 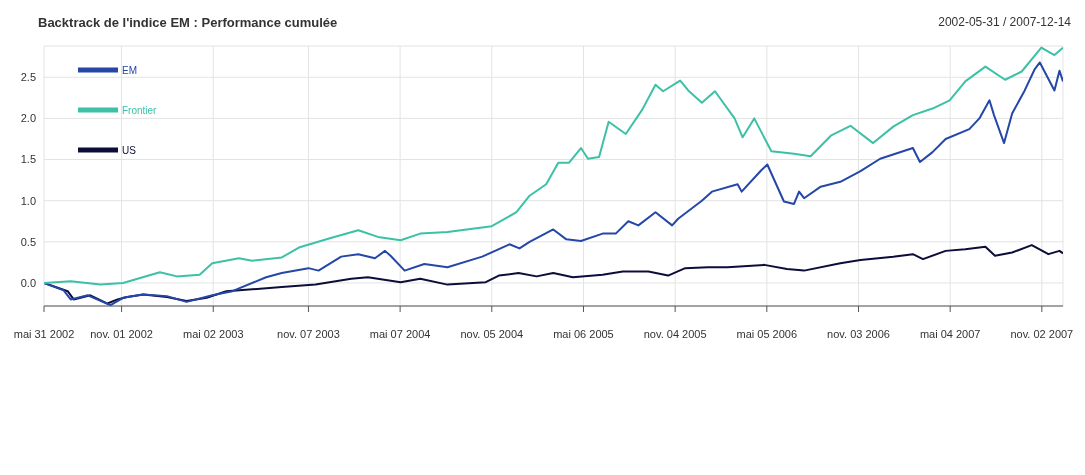 What do you see at coordinates (28, 118) in the screenshot?
I see `y-tick-label: 2.0` at bounding box center [28, 118].